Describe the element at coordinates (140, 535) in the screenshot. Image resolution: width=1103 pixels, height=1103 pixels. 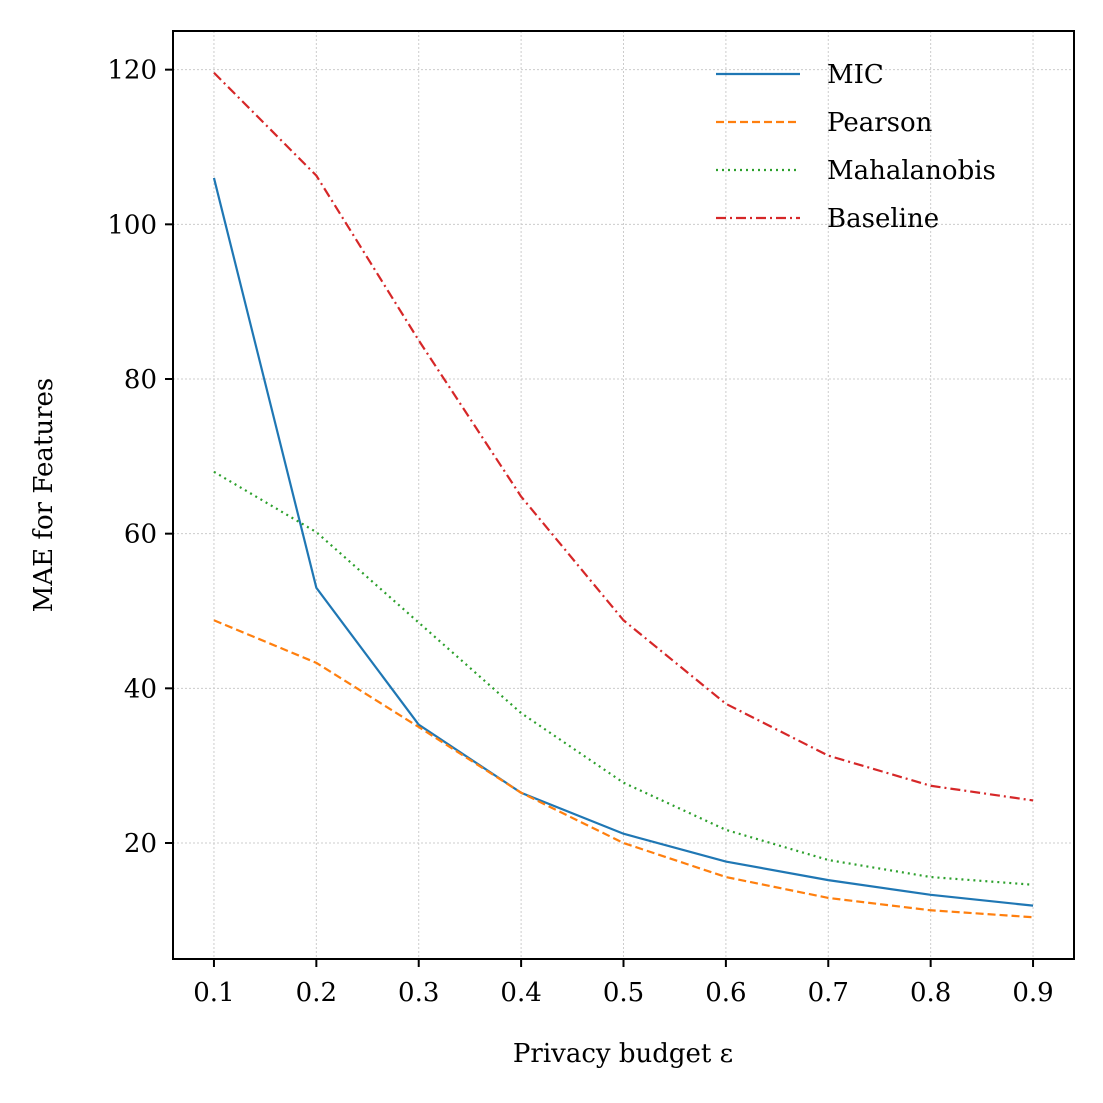
I see `y-tick-label: 60` at that location.